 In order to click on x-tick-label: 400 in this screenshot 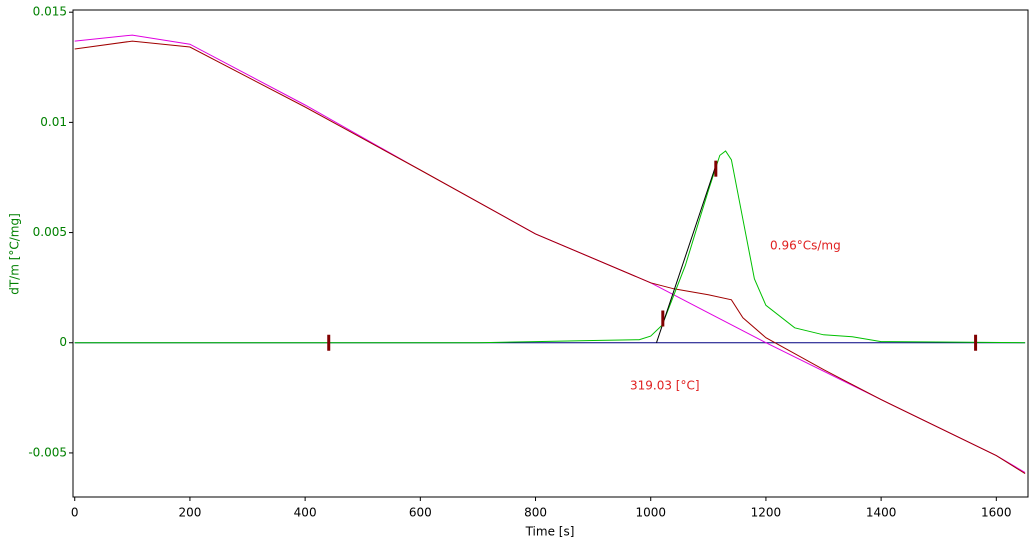, I will do `click(305, 513)`.